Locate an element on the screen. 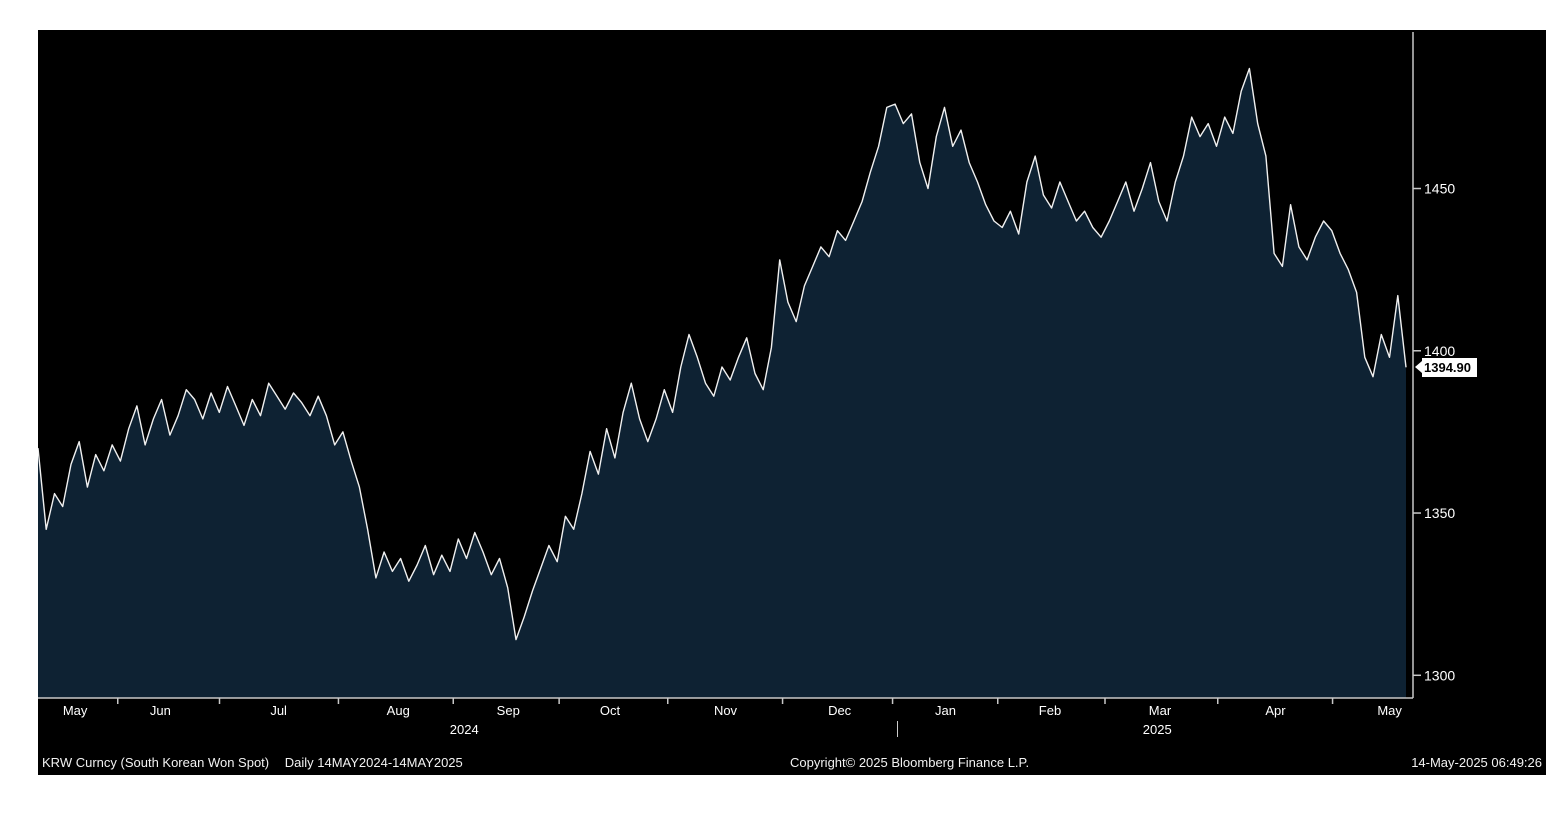 Image resolution: width=1546 pixels, height=822 pixels. y-axis-tick-label: 1450 is located at coordinates (1439, 189).